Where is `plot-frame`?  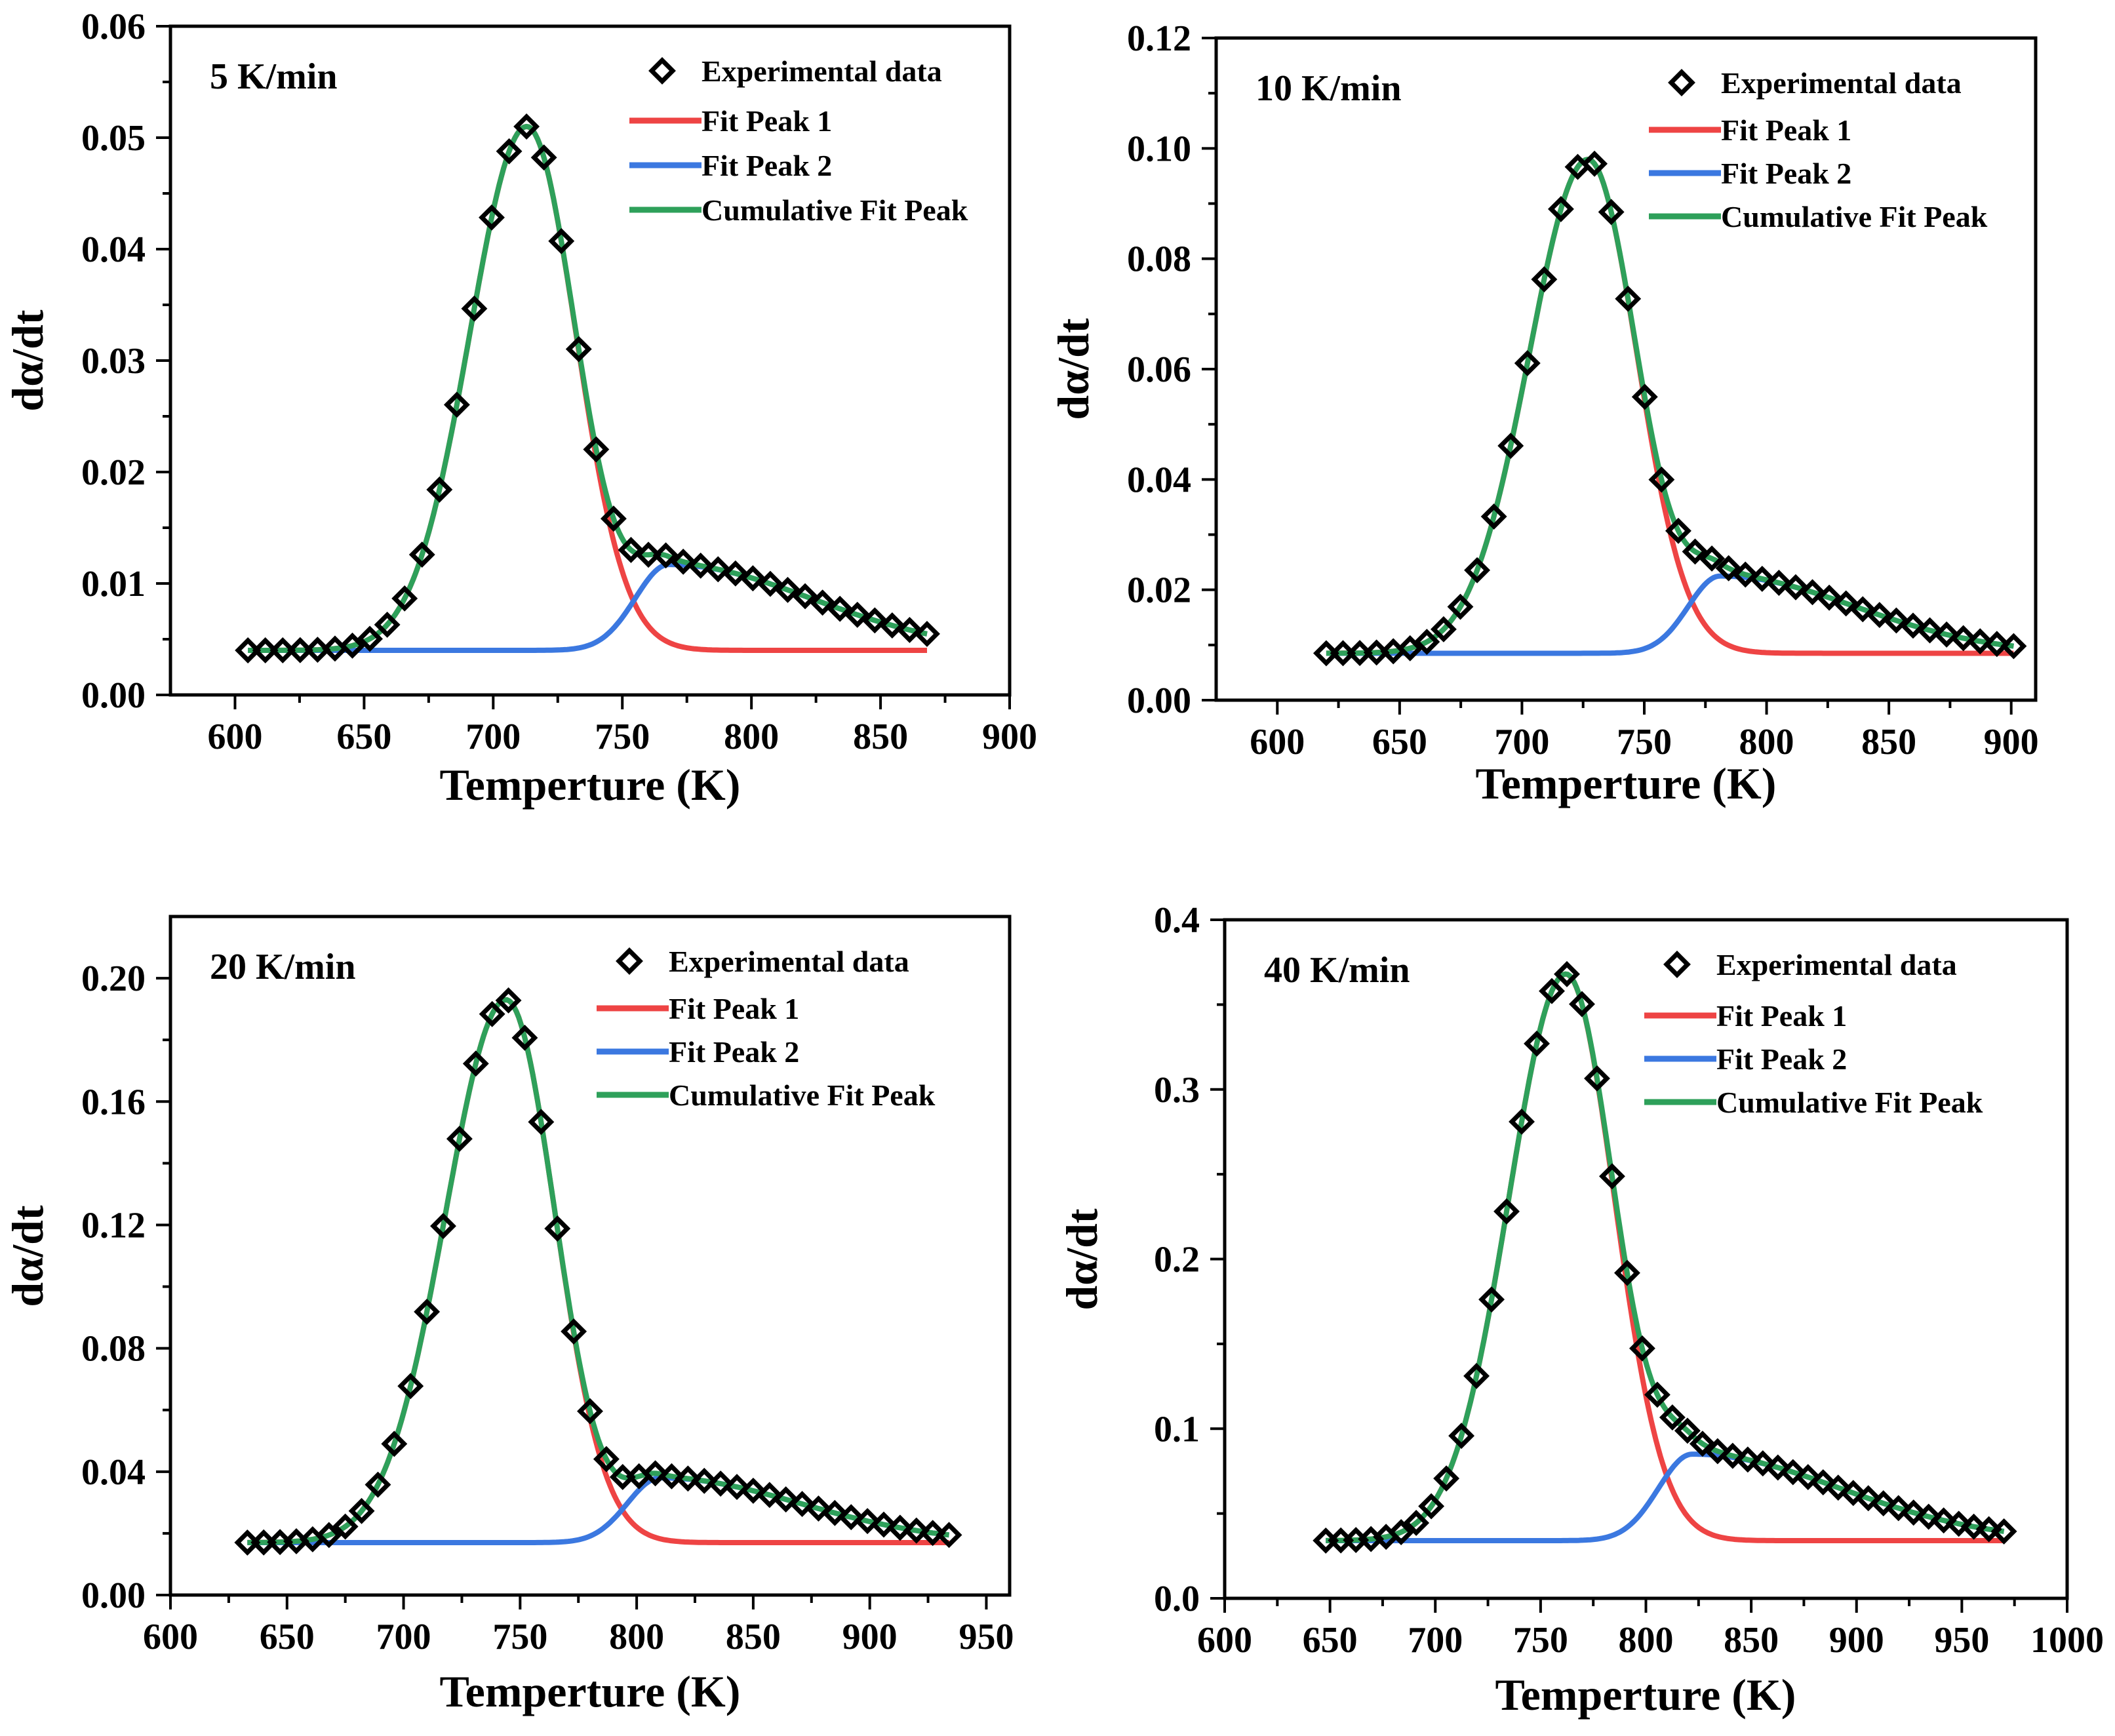 plot-frame is located at coordinates (1626, 369).